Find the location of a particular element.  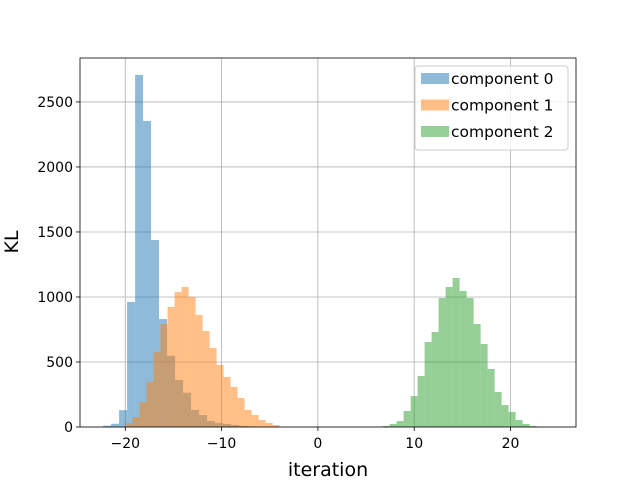

y-tick-label: 1000 is located at coordinates (55, 298).